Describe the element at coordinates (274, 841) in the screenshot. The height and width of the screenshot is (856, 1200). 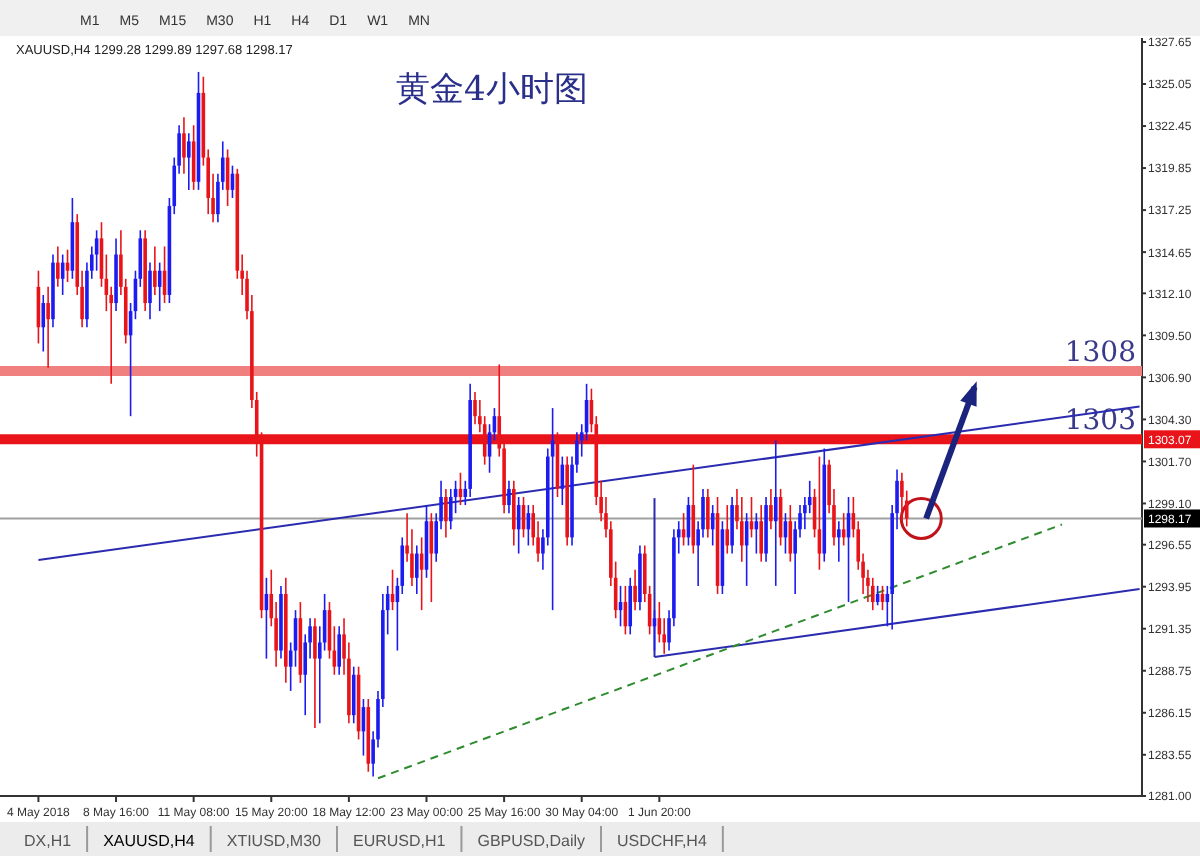
I see `text: XTIUSD,M30` at that location.